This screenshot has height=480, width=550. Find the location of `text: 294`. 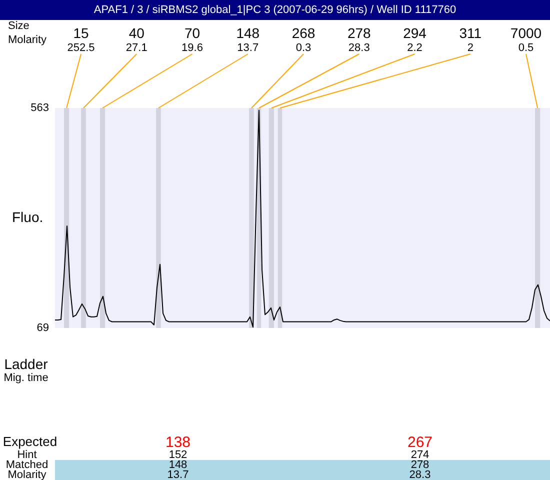

text: 294 is located at coordinates (415, 32).